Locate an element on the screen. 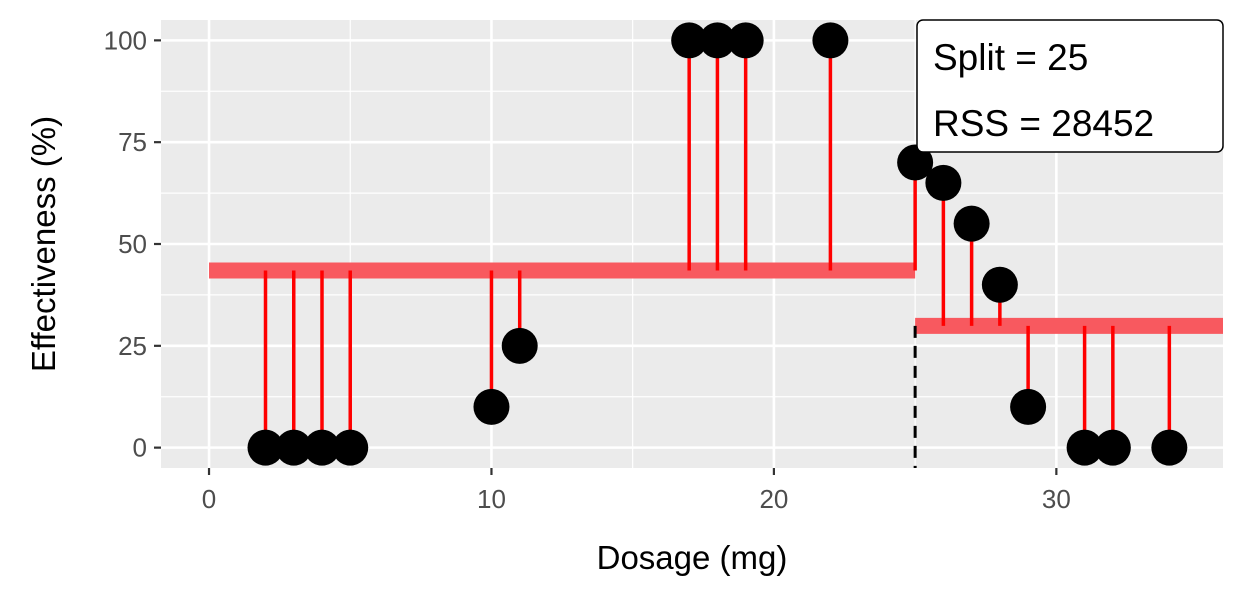 This screenshot has width=1245, height=602. annotation-background is located at coordinates (1070, 86).